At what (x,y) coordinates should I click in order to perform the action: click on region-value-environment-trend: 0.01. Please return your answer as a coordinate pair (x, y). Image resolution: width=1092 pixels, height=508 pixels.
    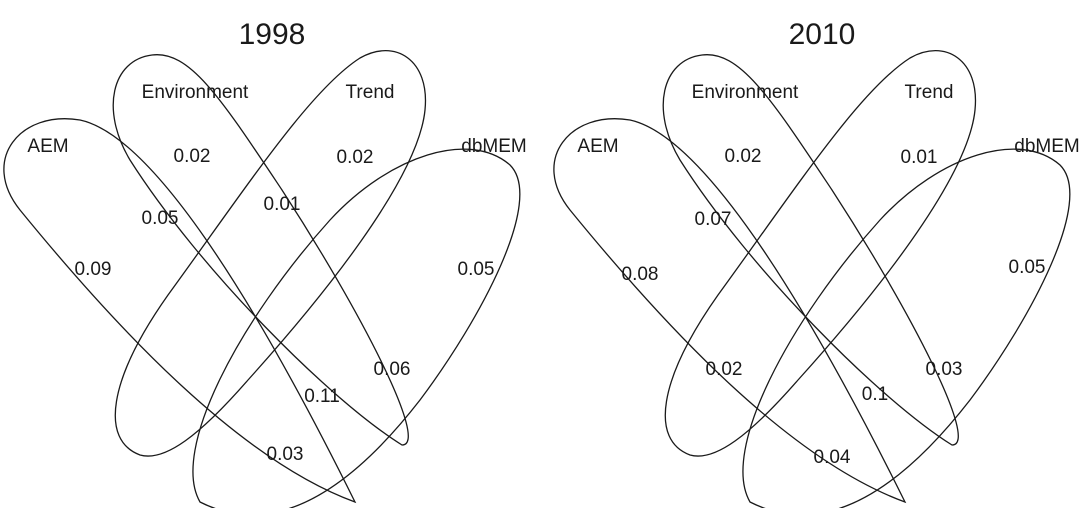
    Looking at the image, I should click on (282, 204).